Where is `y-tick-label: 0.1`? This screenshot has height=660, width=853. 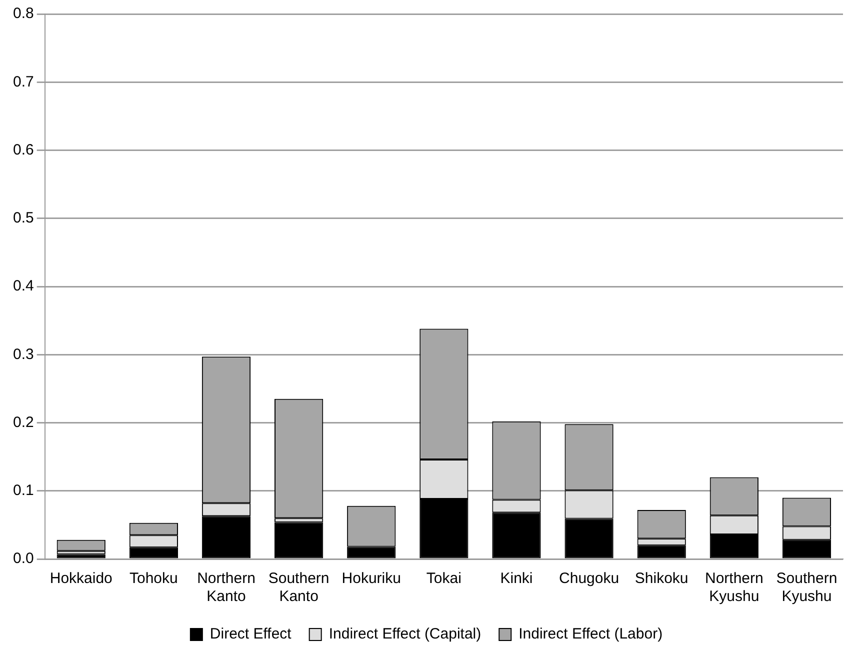
y-tick-label: 0.1 is located at coordinates (23, 491).